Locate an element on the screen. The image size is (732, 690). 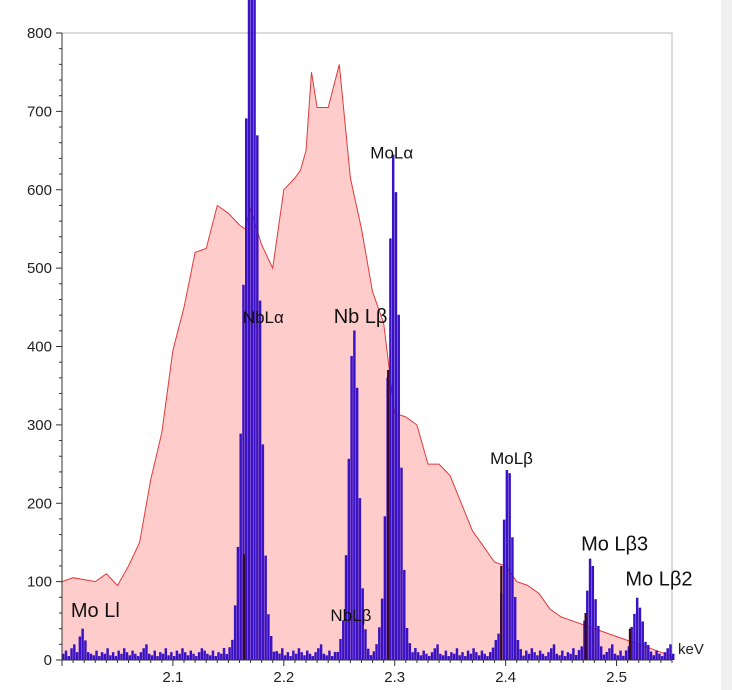
scrollbar-track is located at coordinates (726, 345).